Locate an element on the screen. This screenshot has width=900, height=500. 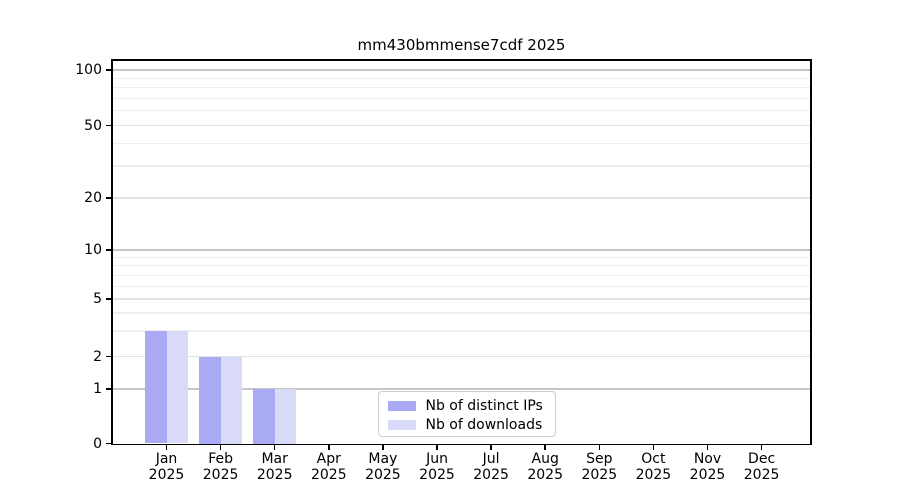
chart-title: mm430bmmense7cdf 2025 is located at coordinates (461, 45).